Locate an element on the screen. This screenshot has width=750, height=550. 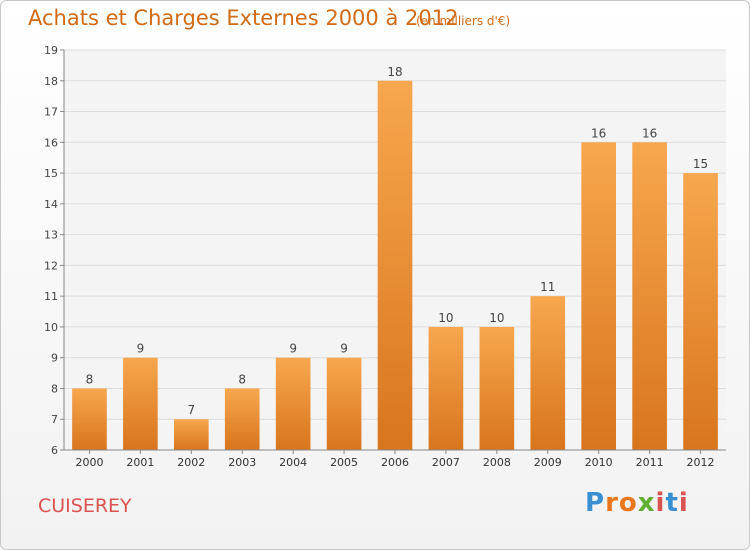
data-label: 11 is located at coordinates (547, 287).